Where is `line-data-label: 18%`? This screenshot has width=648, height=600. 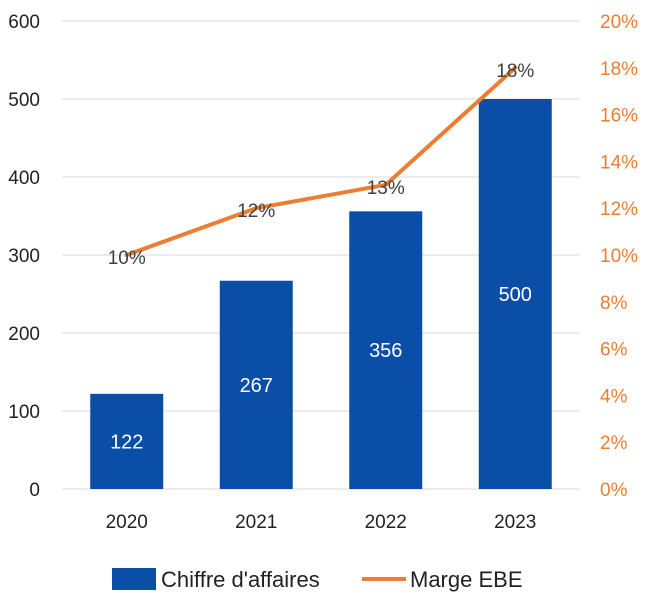 line-data-label: 18% is located at coordinates (515, 71).